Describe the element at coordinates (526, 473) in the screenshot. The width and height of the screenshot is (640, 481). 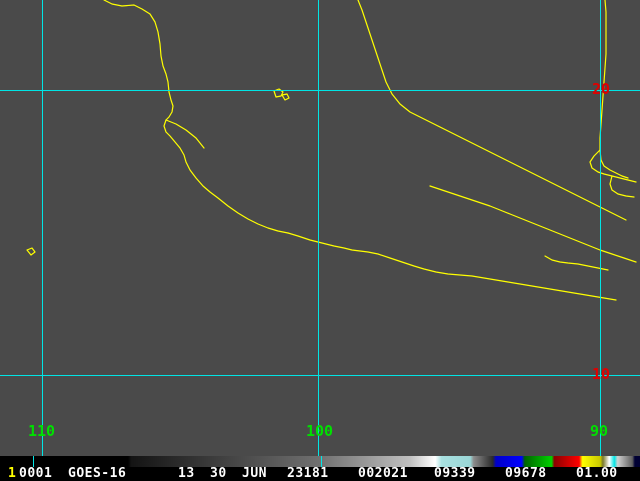
I see `element-coordinate: 09678` at that location.